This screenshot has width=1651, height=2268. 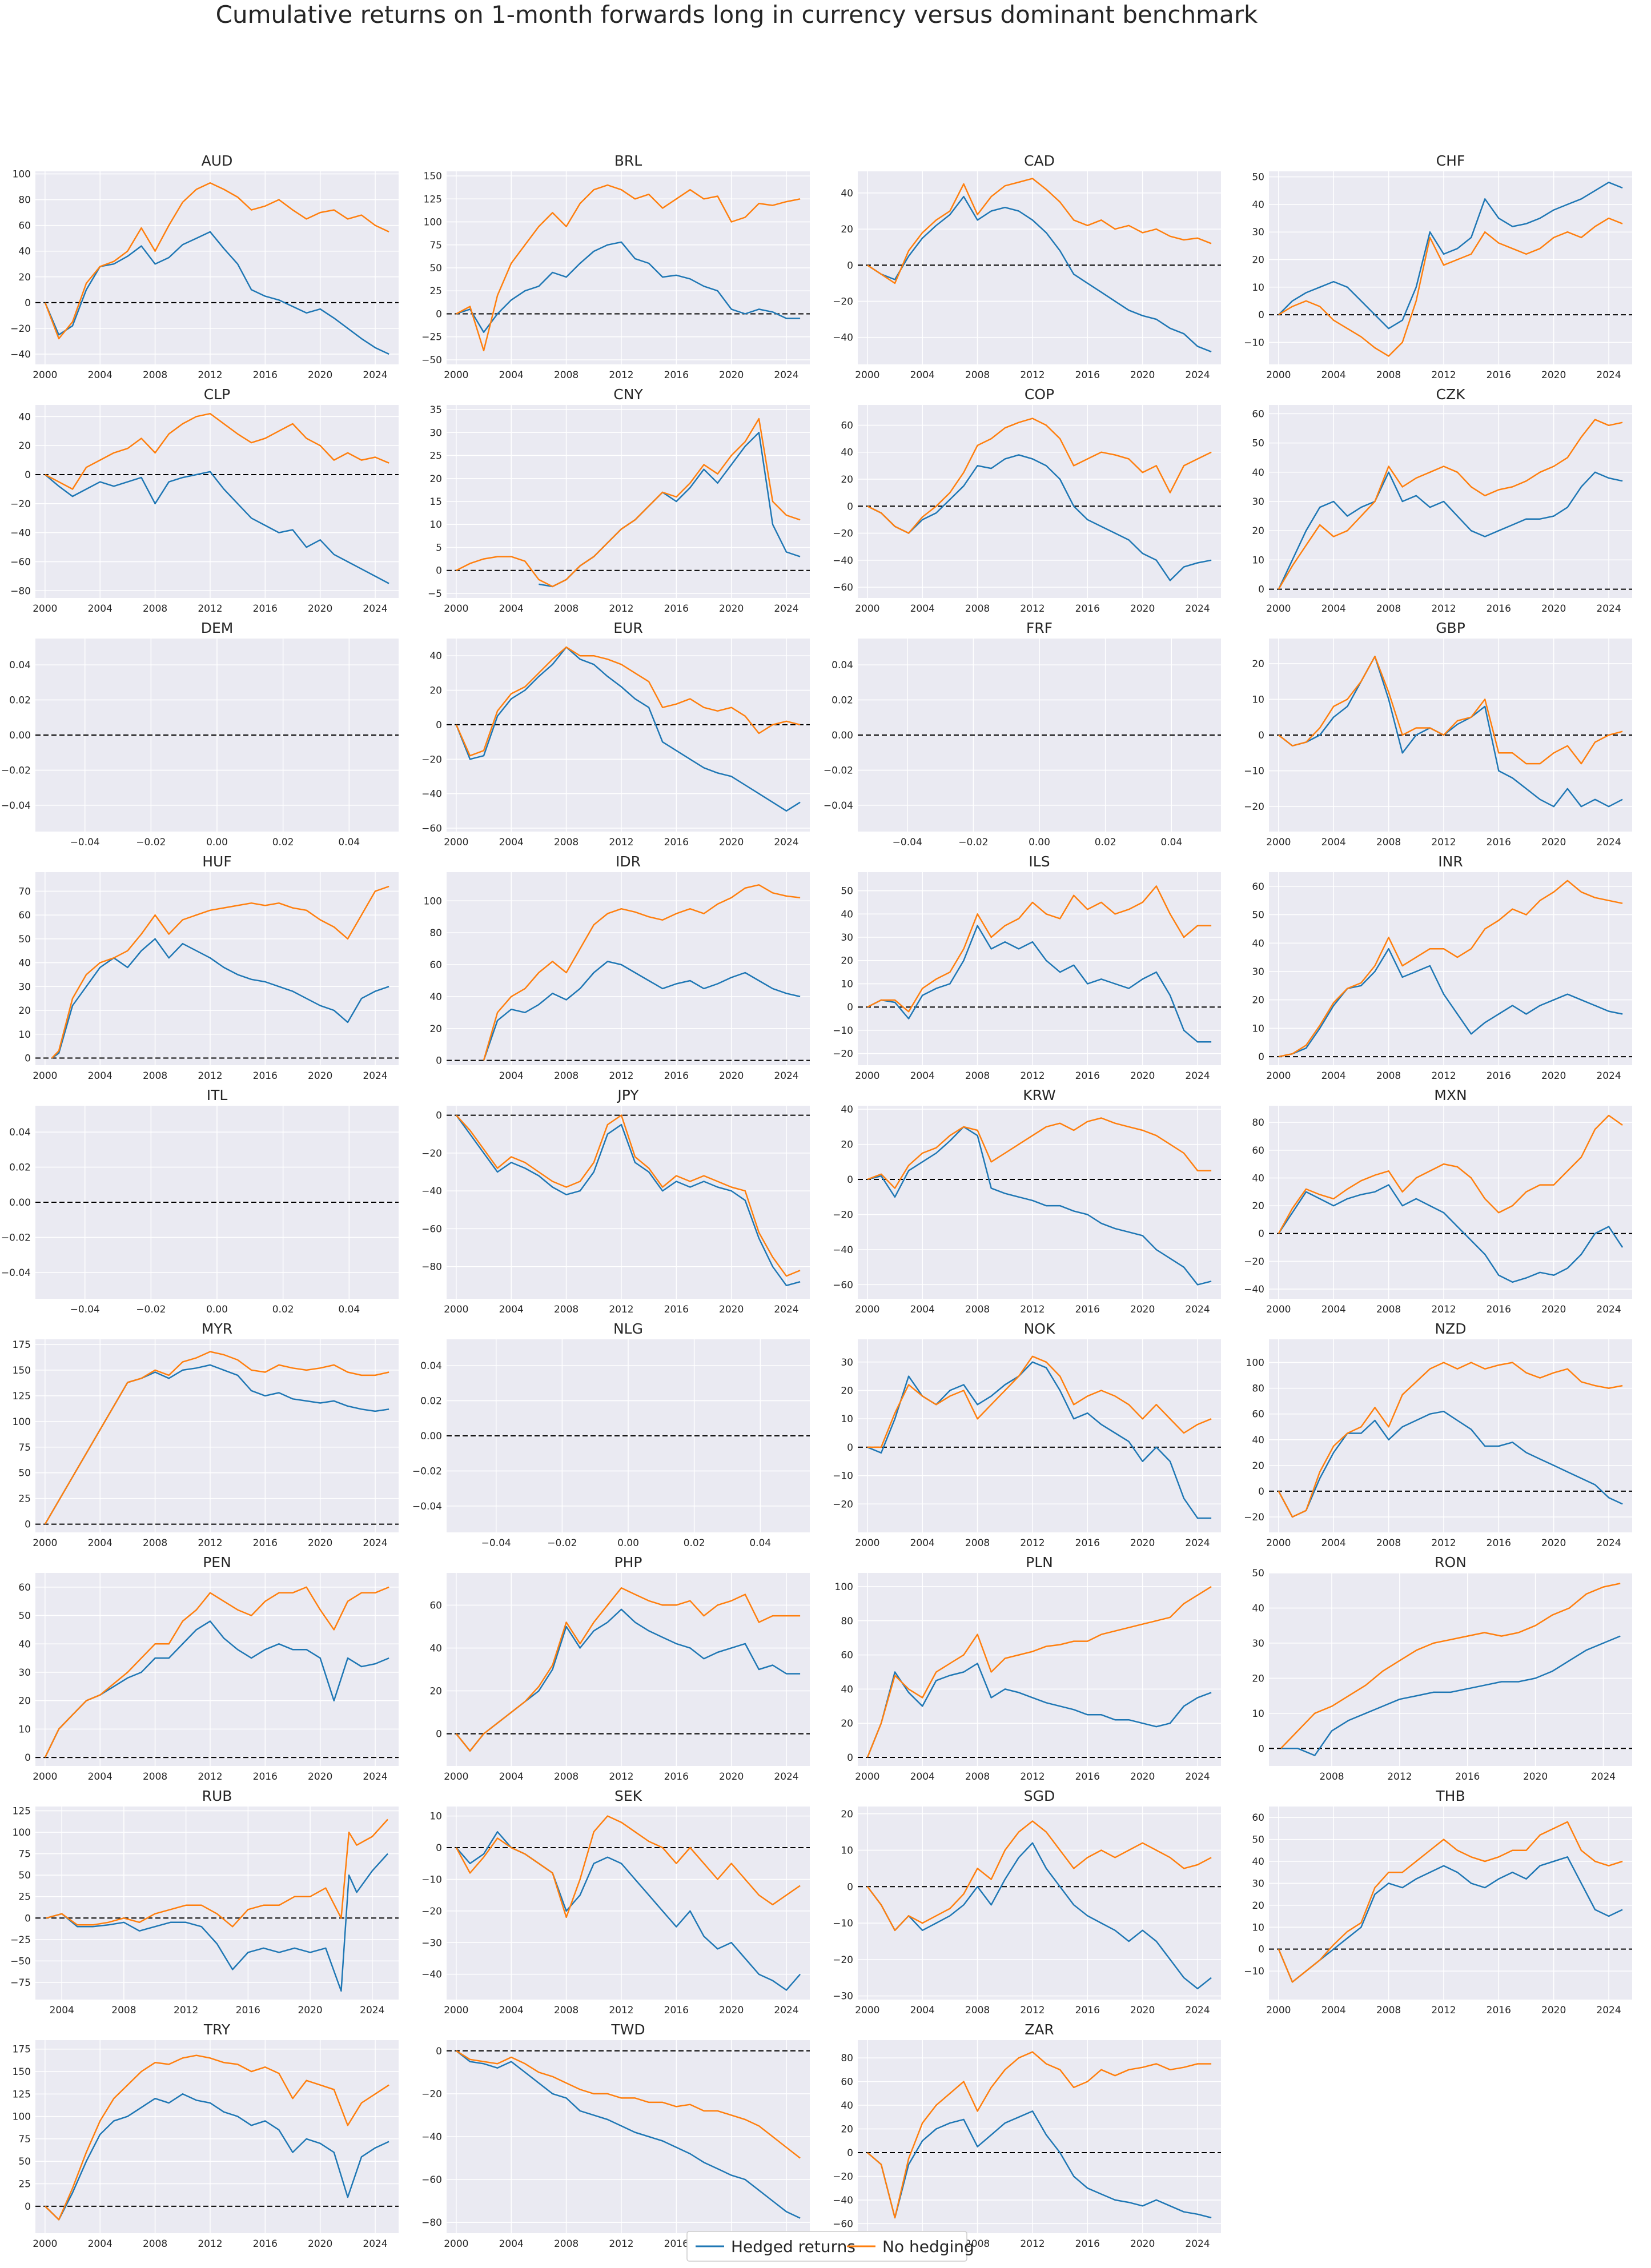 I want to click on x-tick-label: −0.02, so click(x=973, y=842).